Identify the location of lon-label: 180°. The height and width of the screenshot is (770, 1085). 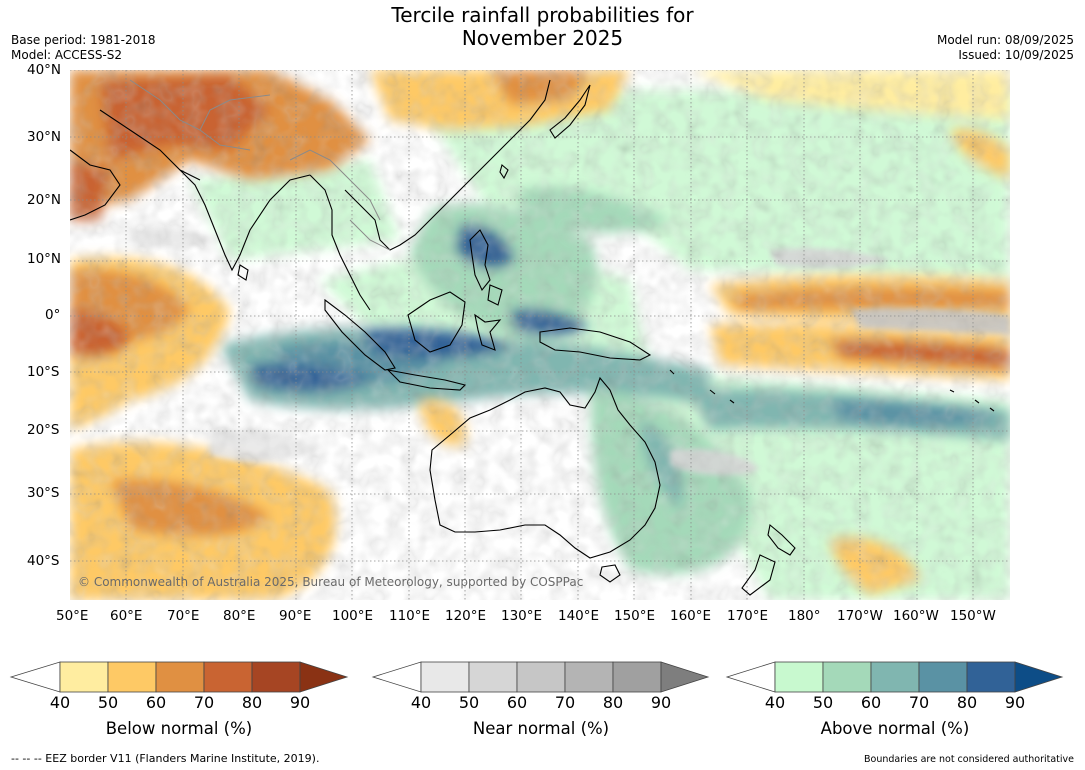
(804, 616).